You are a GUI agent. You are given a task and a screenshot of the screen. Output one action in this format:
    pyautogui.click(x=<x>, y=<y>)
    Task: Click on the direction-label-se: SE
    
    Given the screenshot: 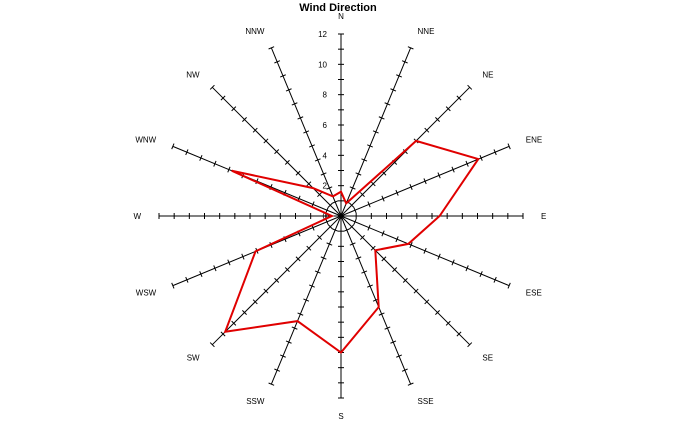 What is the action you would take?
    pyautogui.click(x=487, y=357)
    